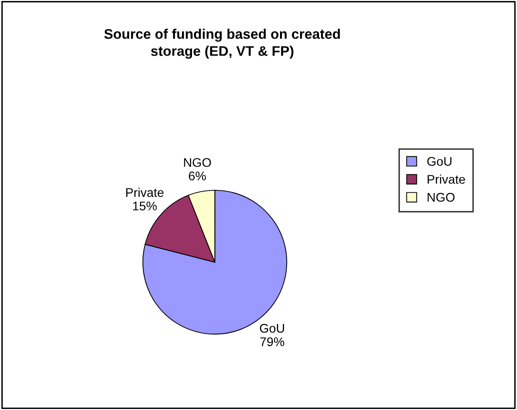 This screenshot has height=410, width=517. What do you see at coordinates (272, 341) in the screenshot?
I see `data-label: 79%` at bounding box center [272, 341].